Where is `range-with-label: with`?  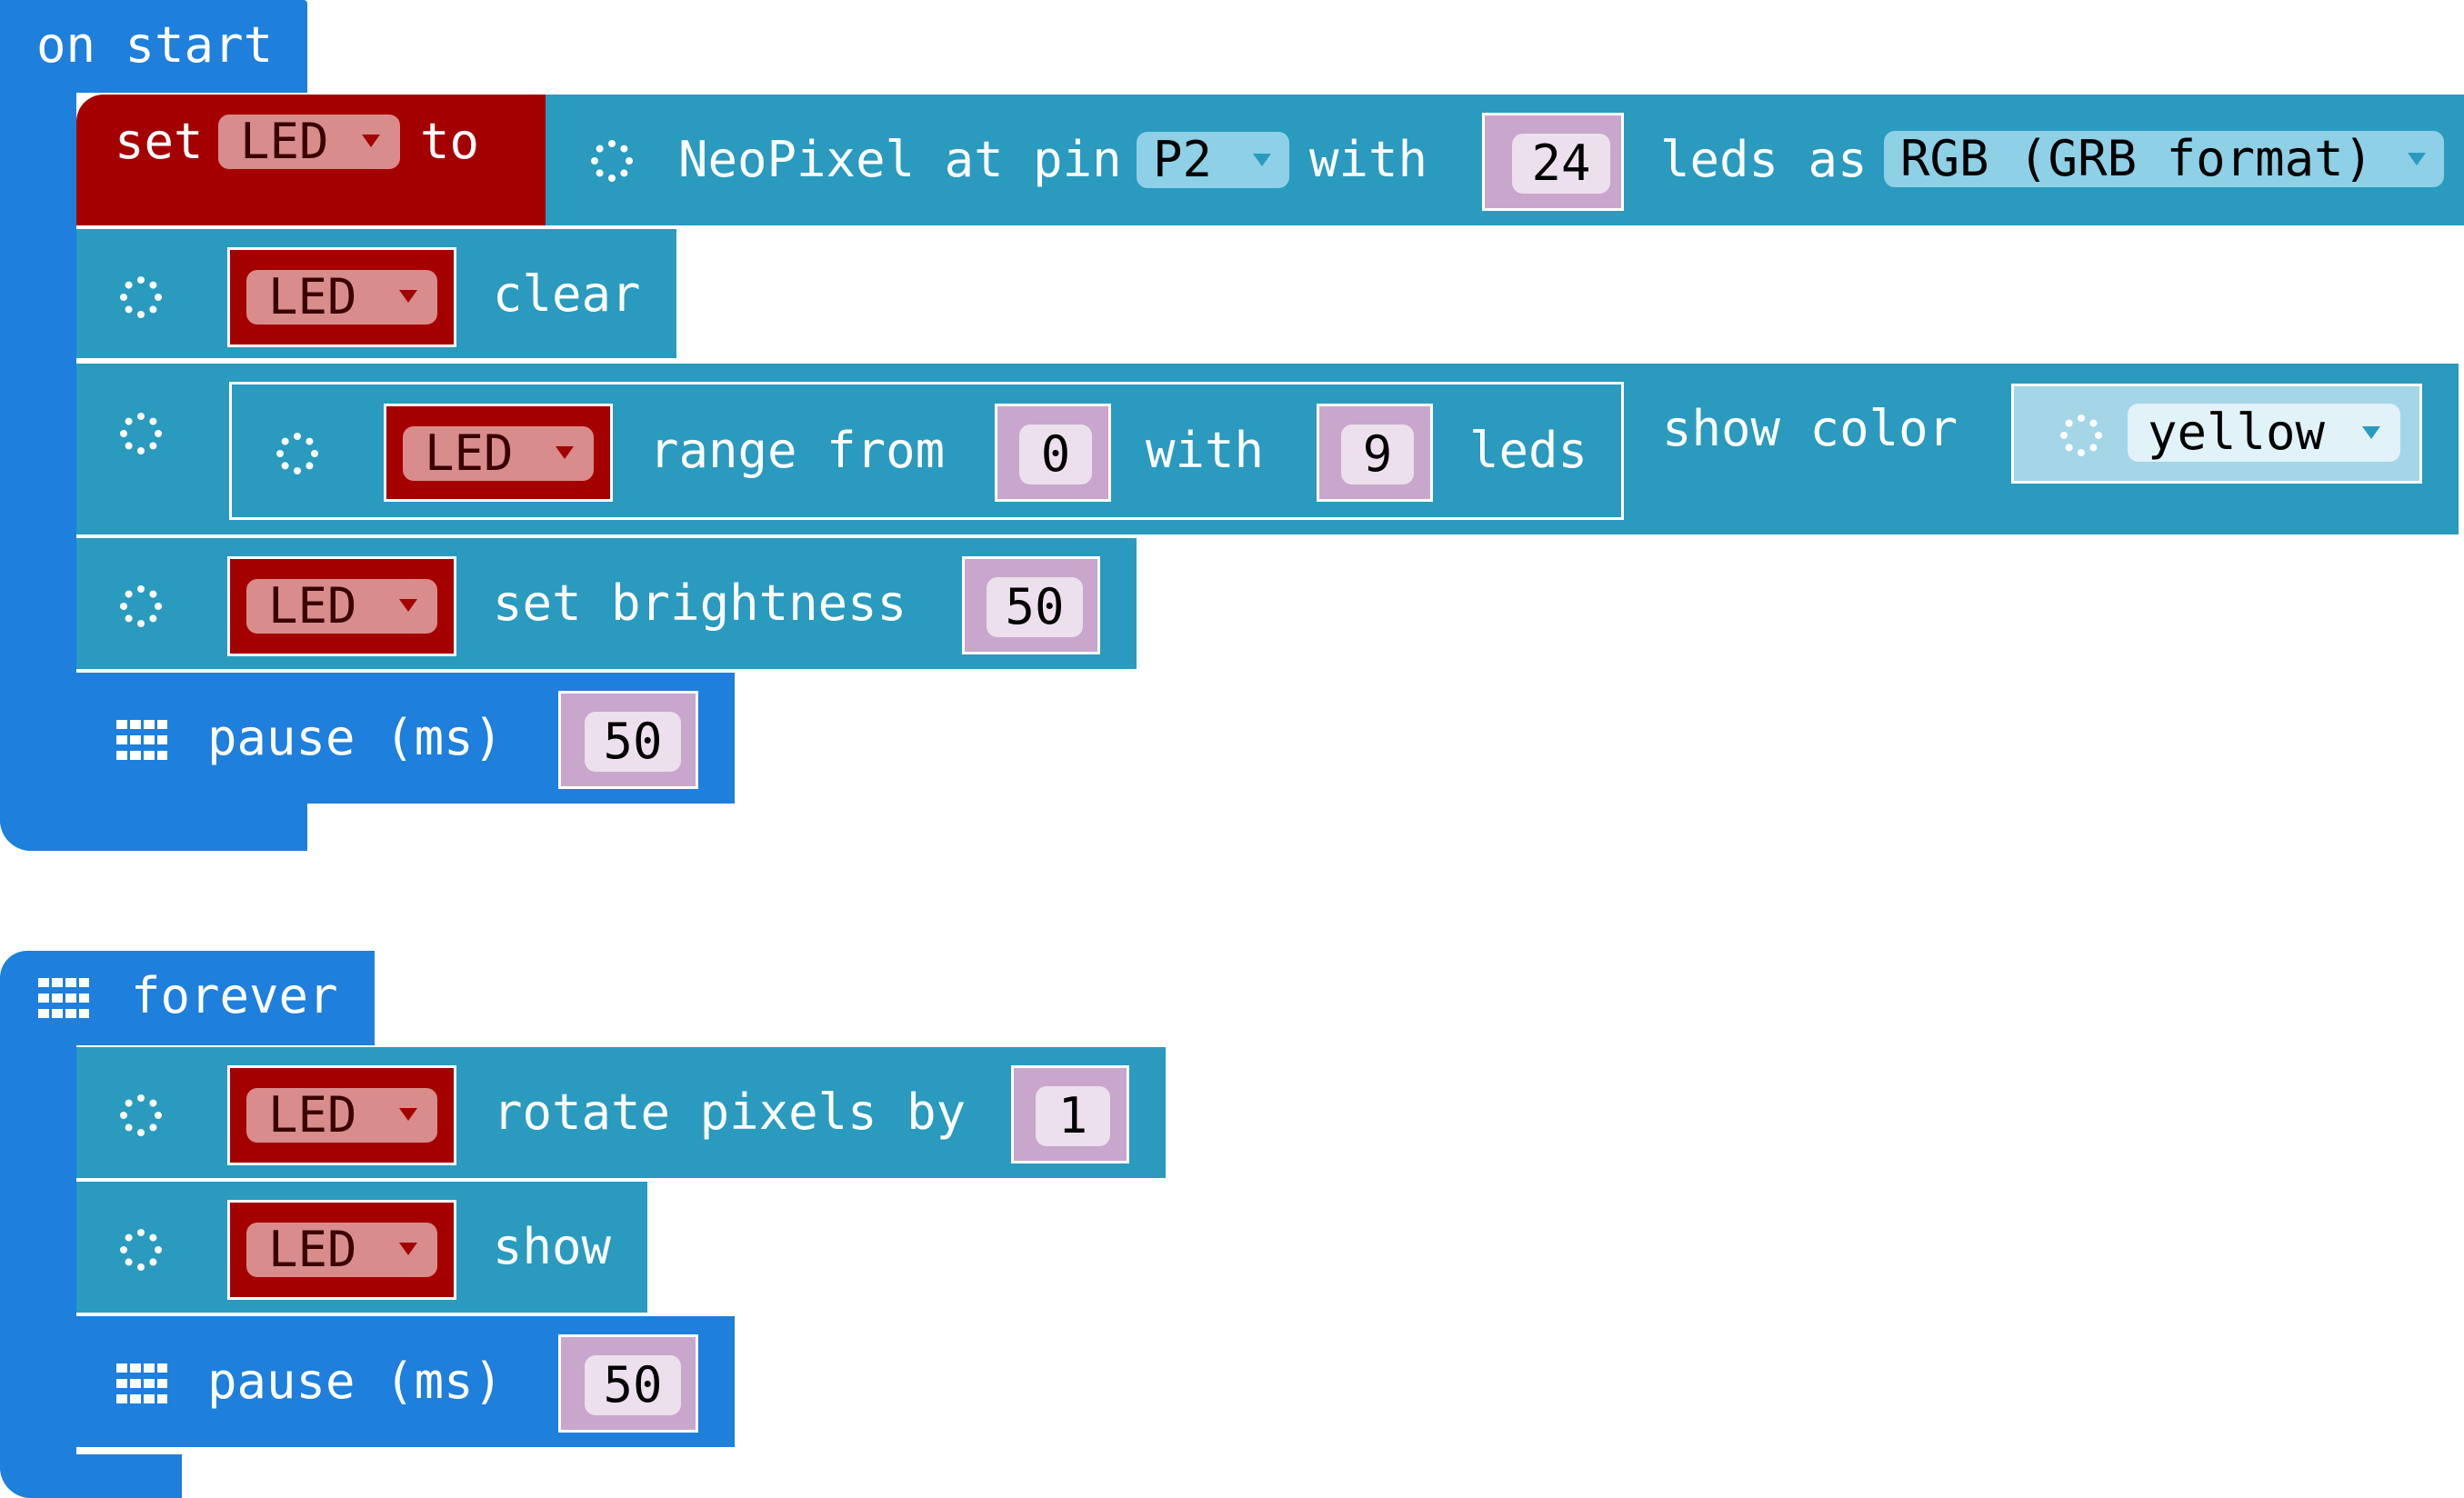 range-with-label: with is located at coordinates (1206, 451).